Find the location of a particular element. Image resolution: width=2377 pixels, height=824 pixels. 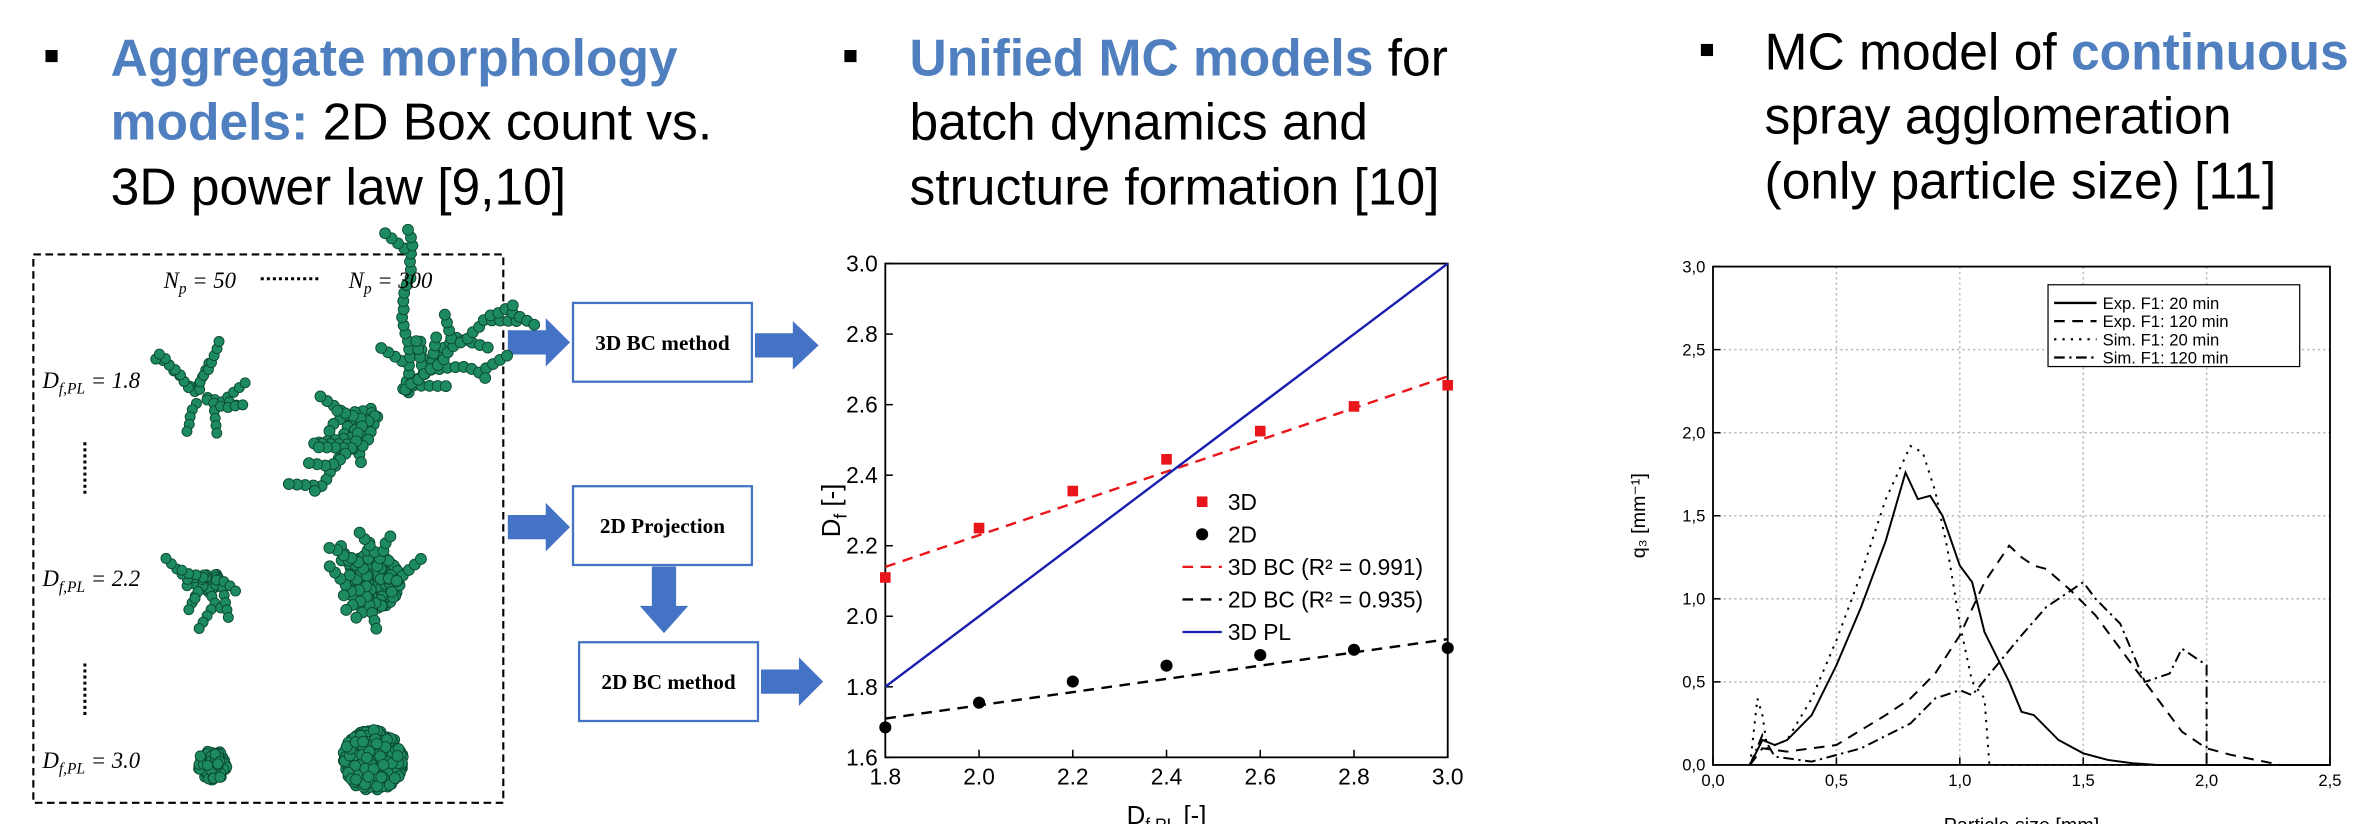

heading-line: Aggregate morphology is located at coordinates (394, 58).